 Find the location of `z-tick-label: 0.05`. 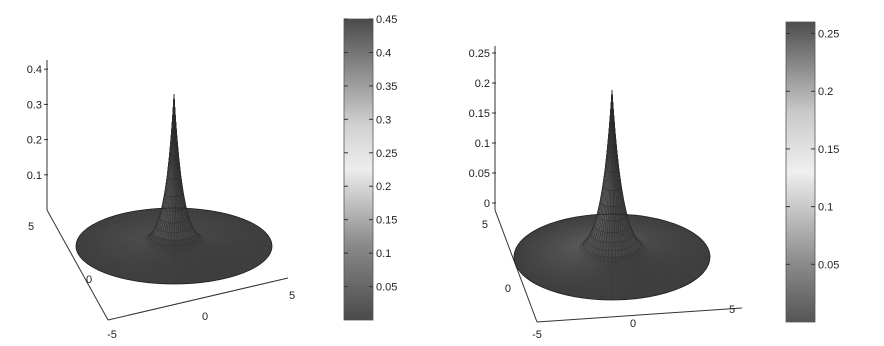

z-tick-label: 0.05 is located at coordinates (479, 174).